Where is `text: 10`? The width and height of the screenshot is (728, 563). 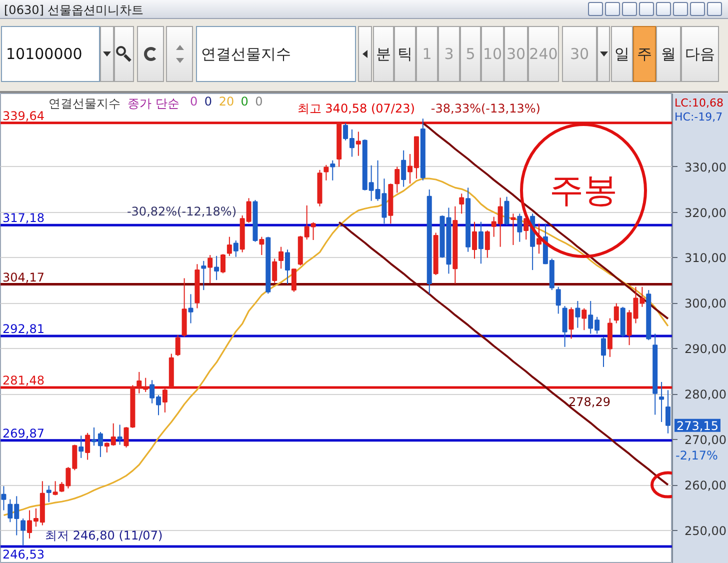 text: 10 is located at coordinates (492, 54).